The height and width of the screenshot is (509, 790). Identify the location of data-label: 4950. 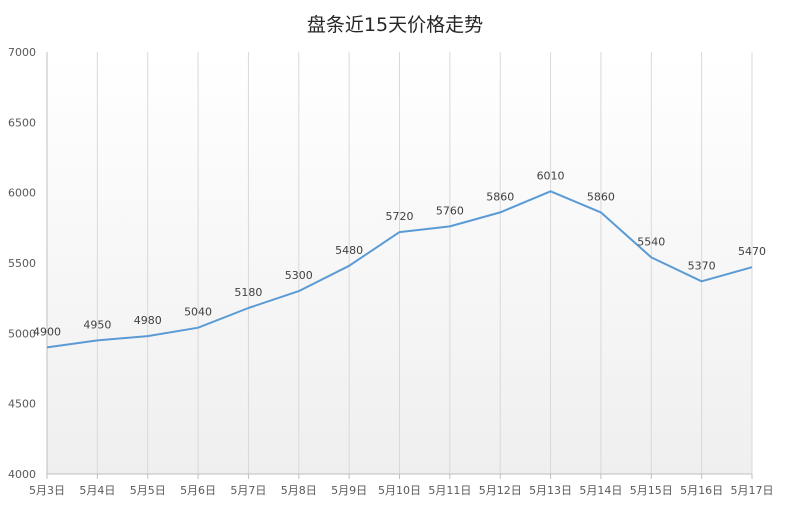
(97, 324).